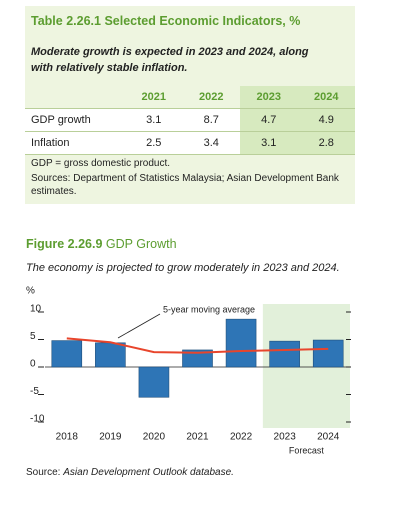 The height and width of the screenshot is (512, 403). What do you see at coordinates (269, 120) in the screenshot?
I see `cell: 4.7` at bounding box center [269, 120].